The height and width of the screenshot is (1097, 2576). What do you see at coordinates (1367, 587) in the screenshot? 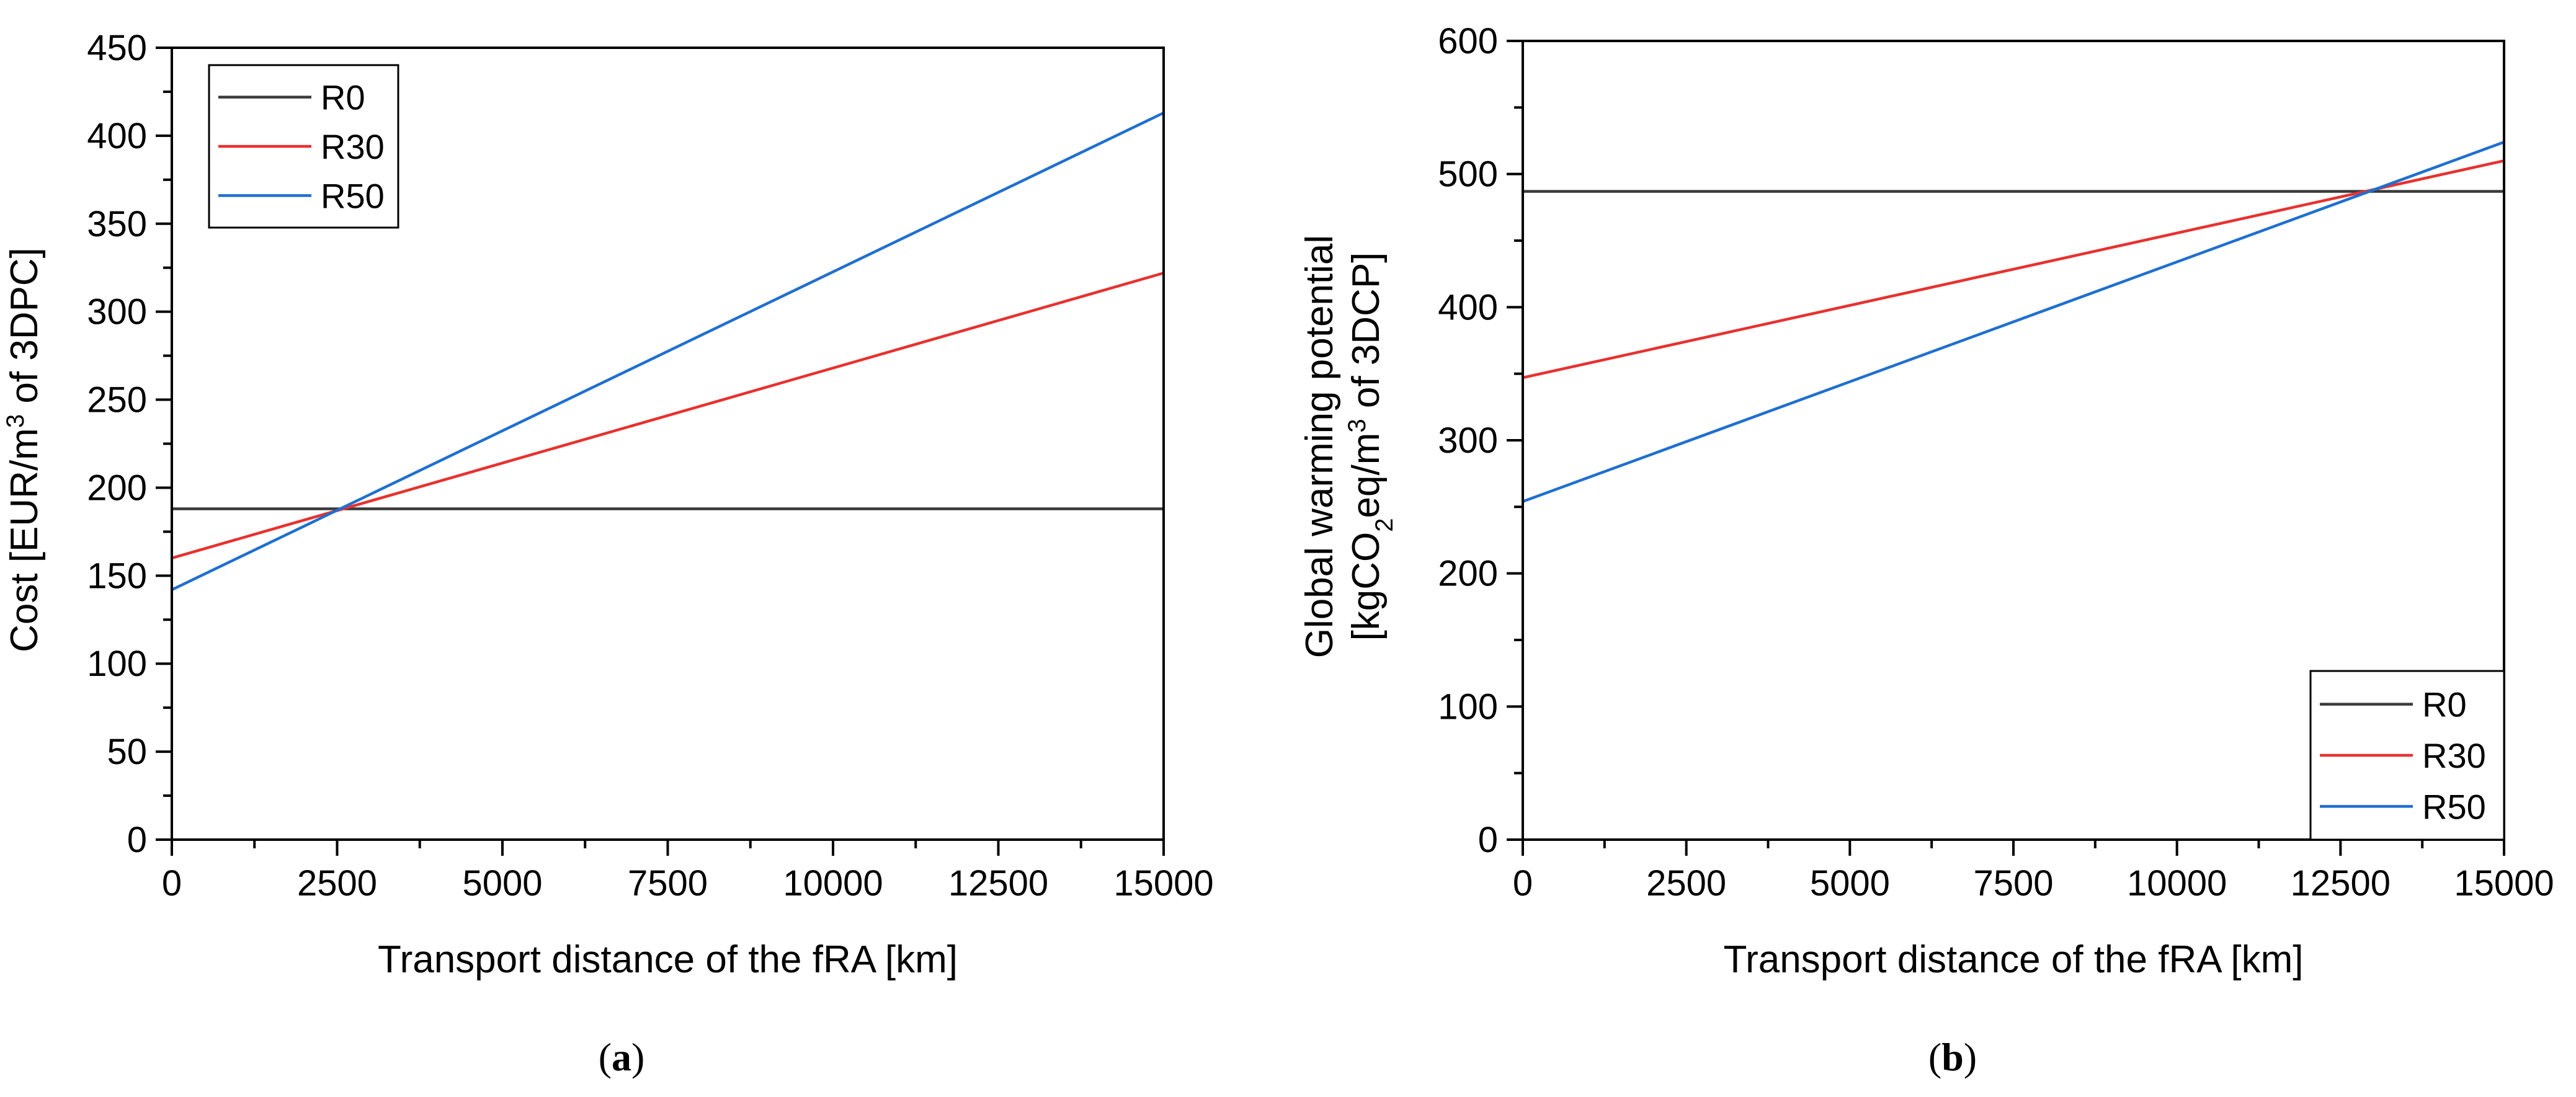
I see `y-axis-label-line2-part-0: [kgCO` at bounding box center [1367, 587].